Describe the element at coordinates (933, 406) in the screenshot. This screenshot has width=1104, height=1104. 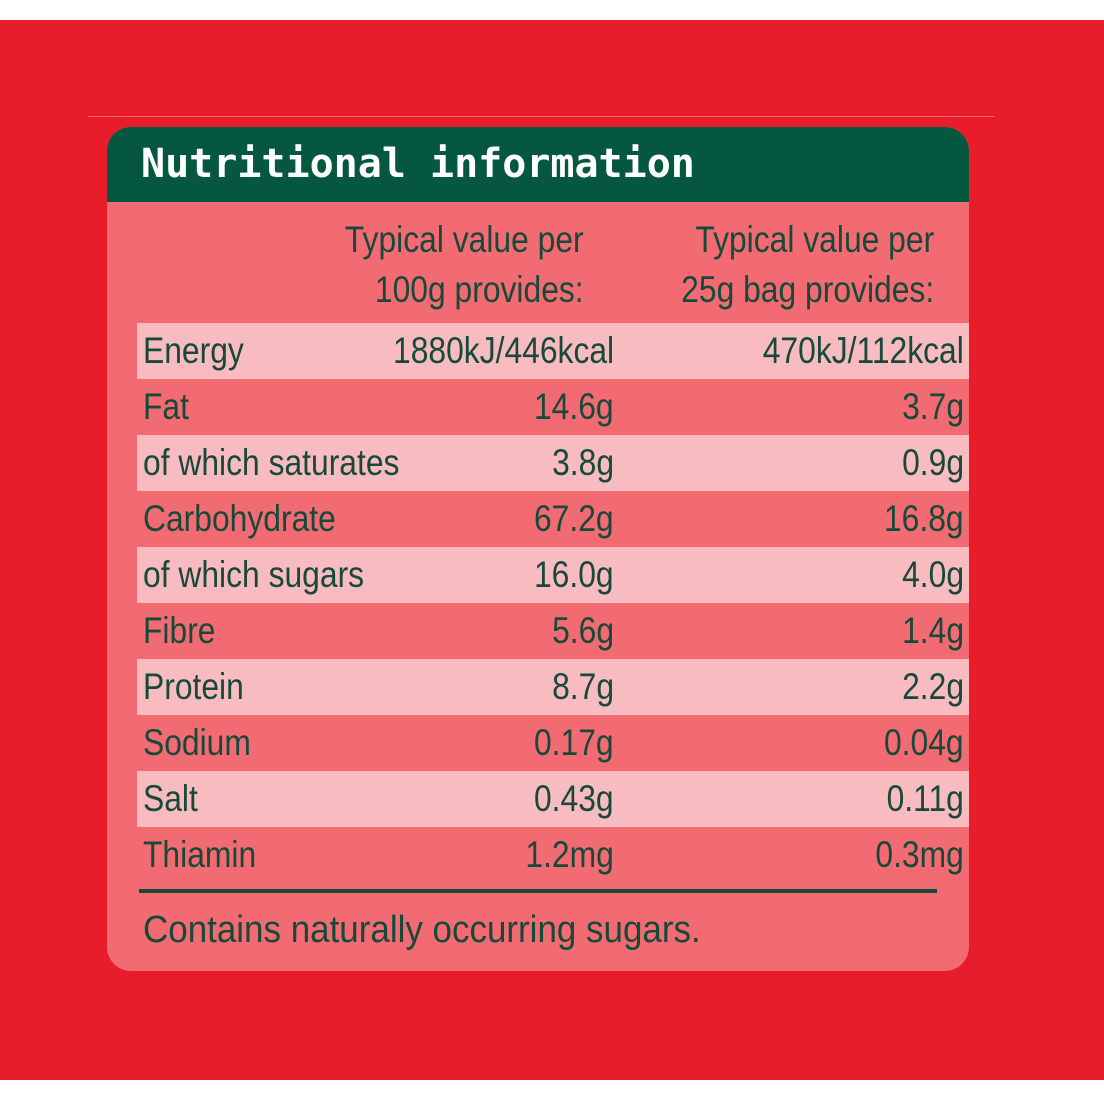
I see `value-per-25g: 3.7g` at that location.